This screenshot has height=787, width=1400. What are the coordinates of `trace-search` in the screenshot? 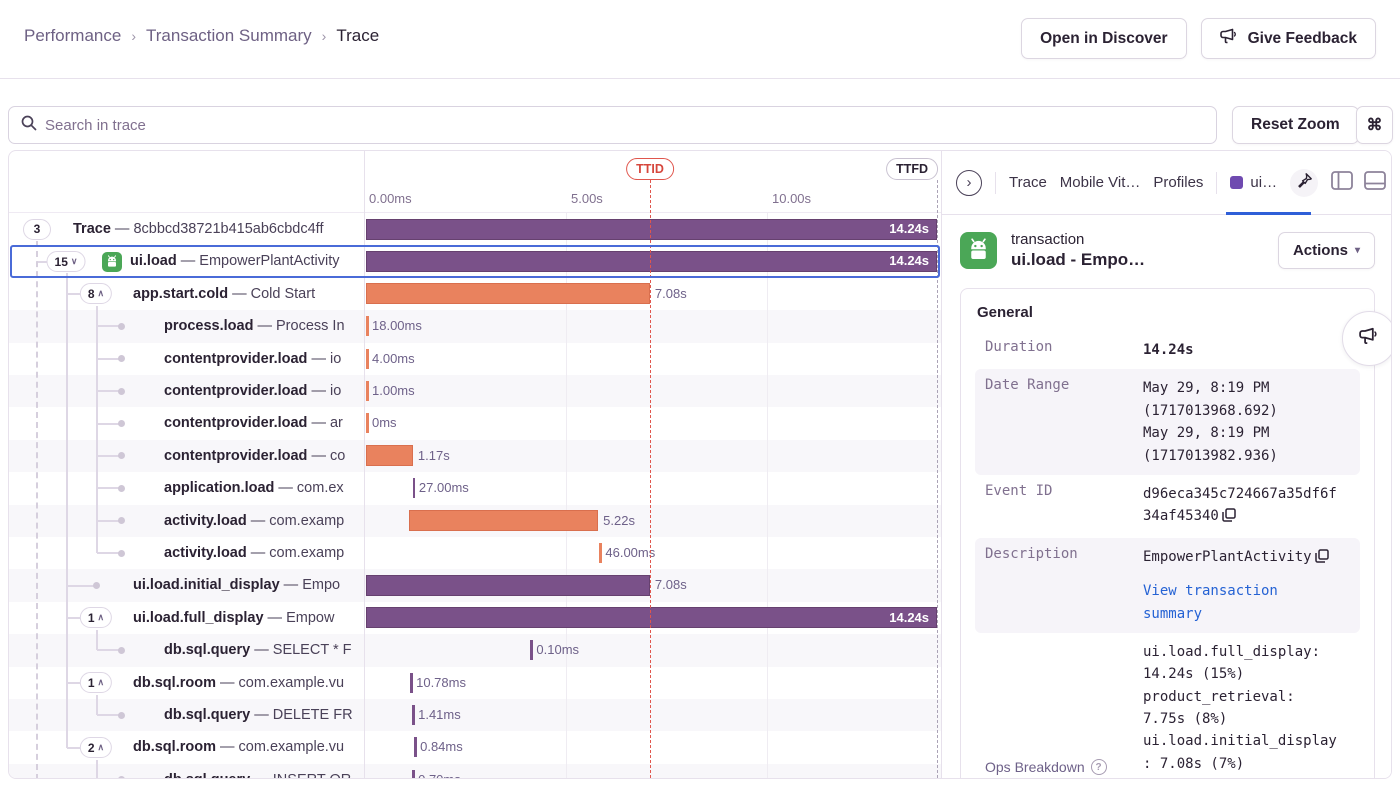 It's located at (612, 125).